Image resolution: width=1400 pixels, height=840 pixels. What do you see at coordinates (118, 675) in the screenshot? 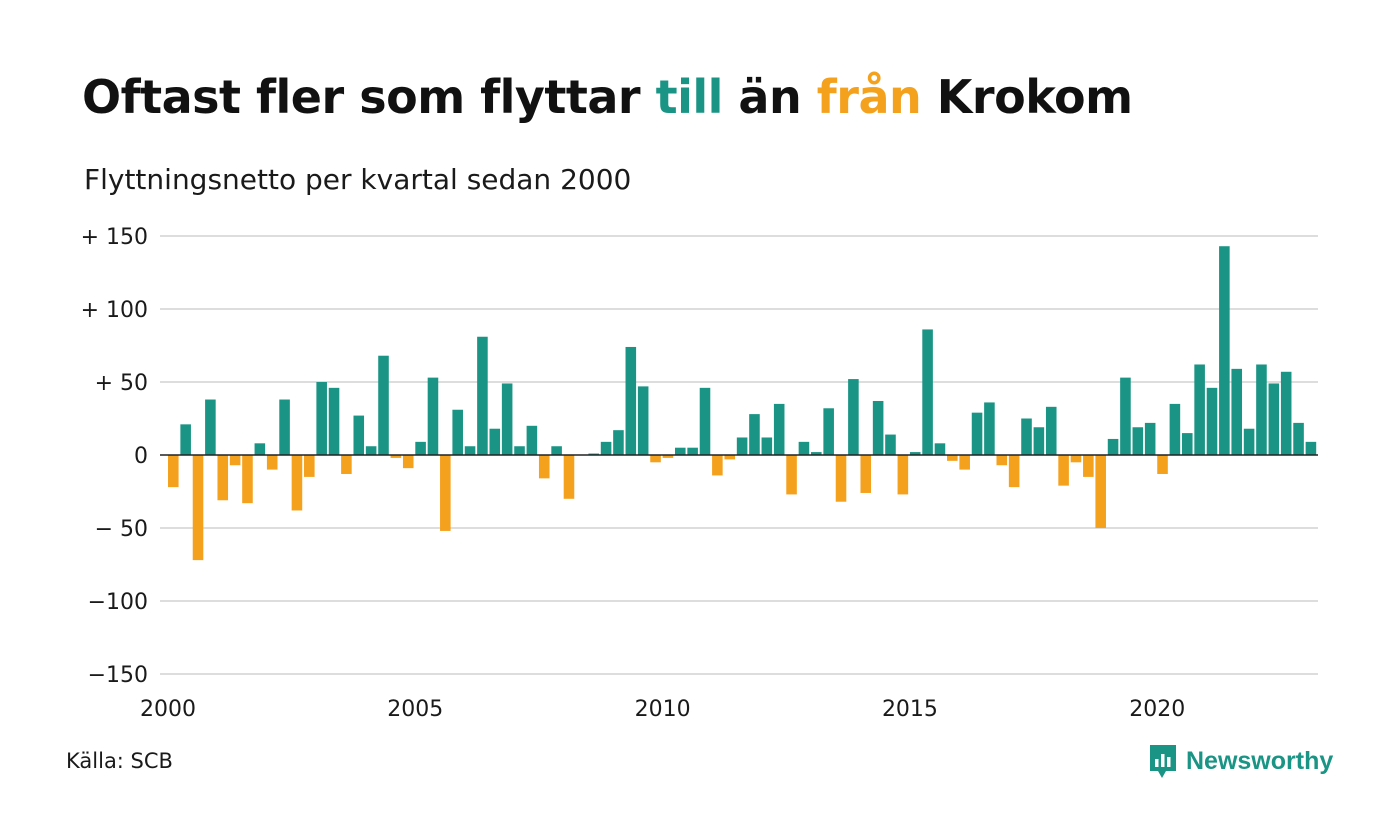
I see `y-tick-label: −150` at bounding box center [118, 675].